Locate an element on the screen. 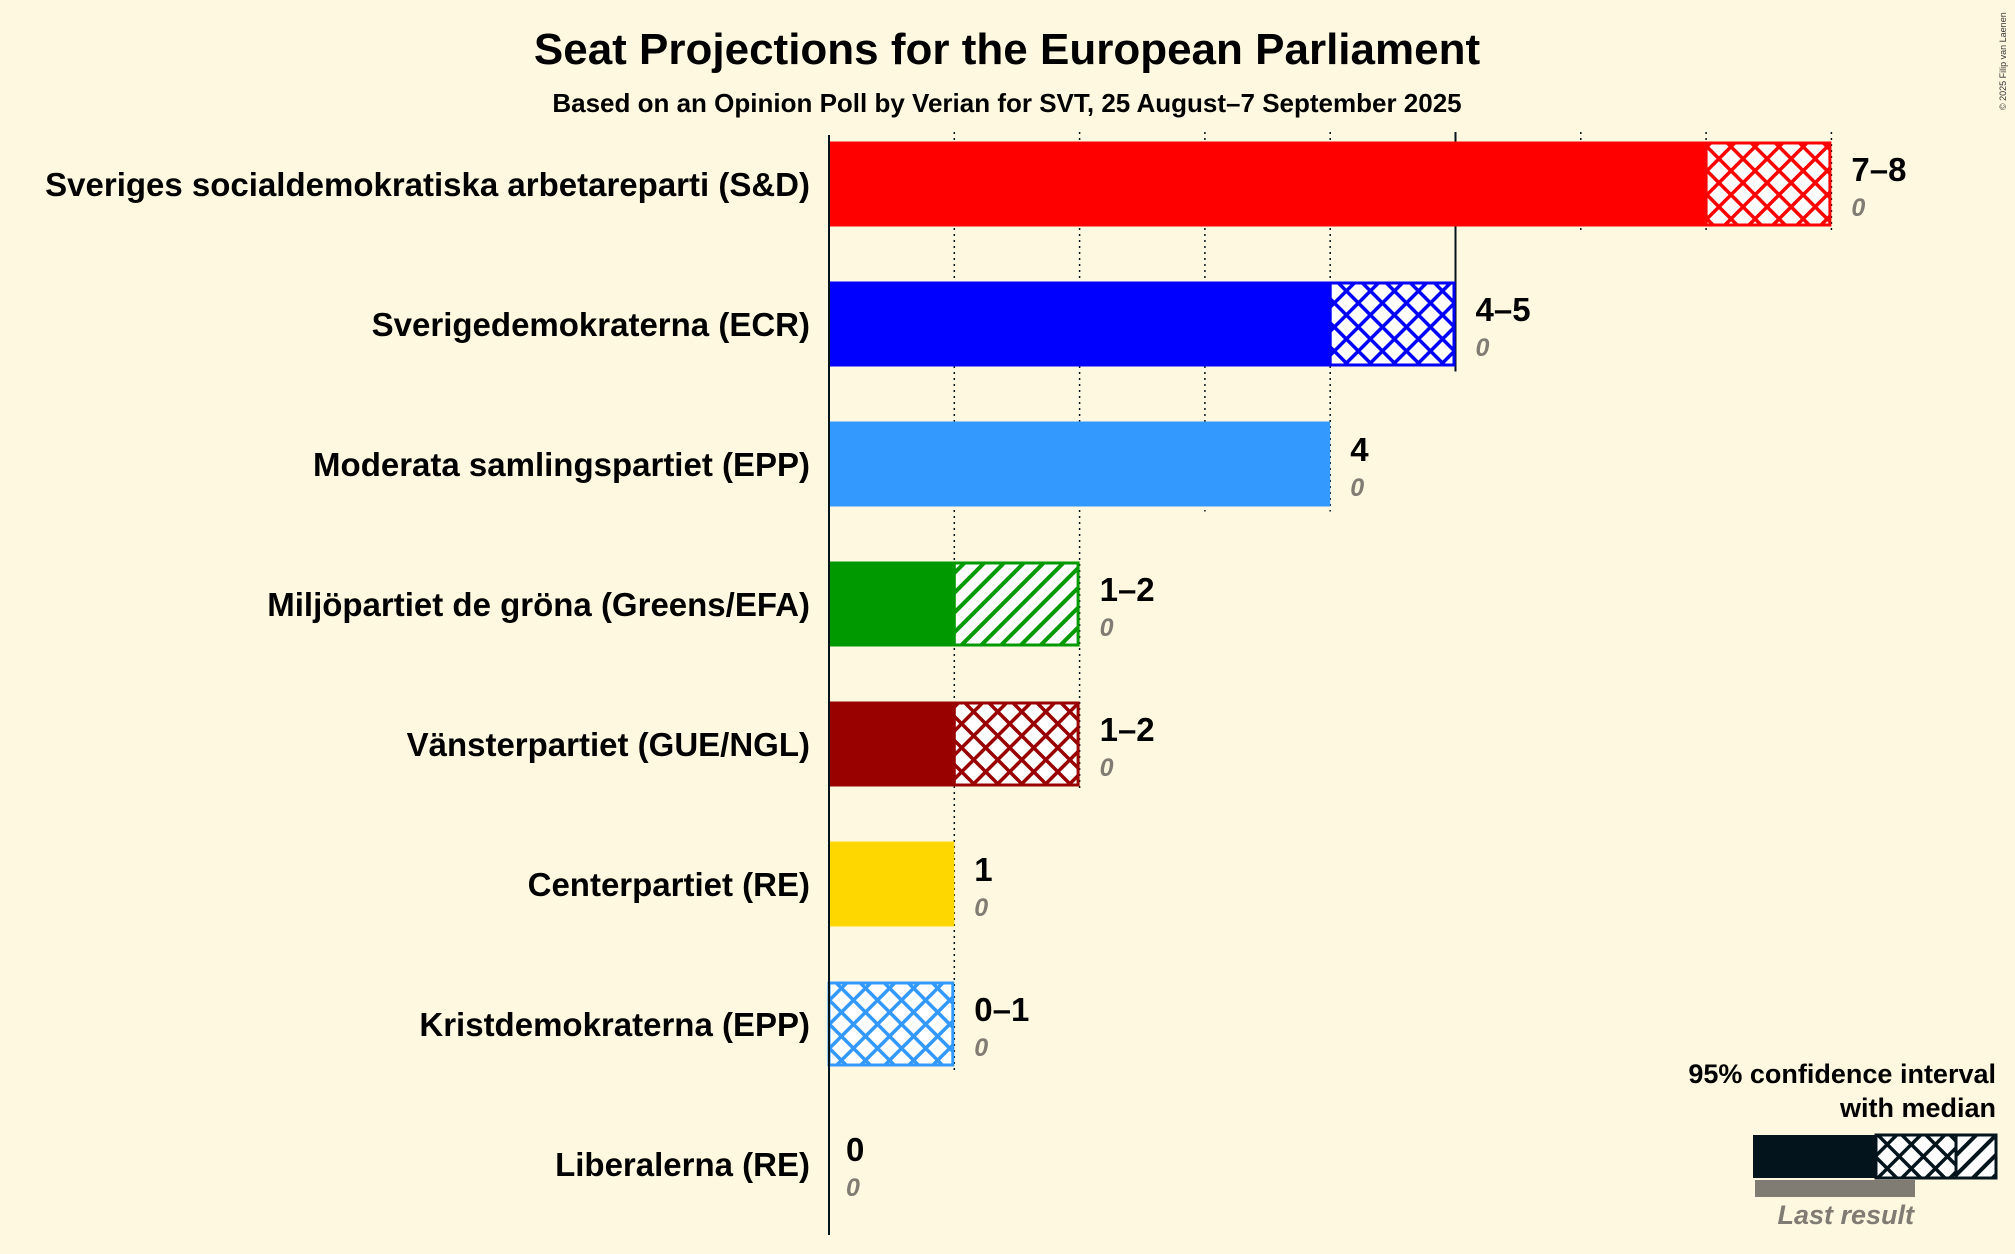 The width and height of the screenshot is (2015, 1254). party-row: Centerpartiet (RE) 1 0 is located at coordinates (760, 884).